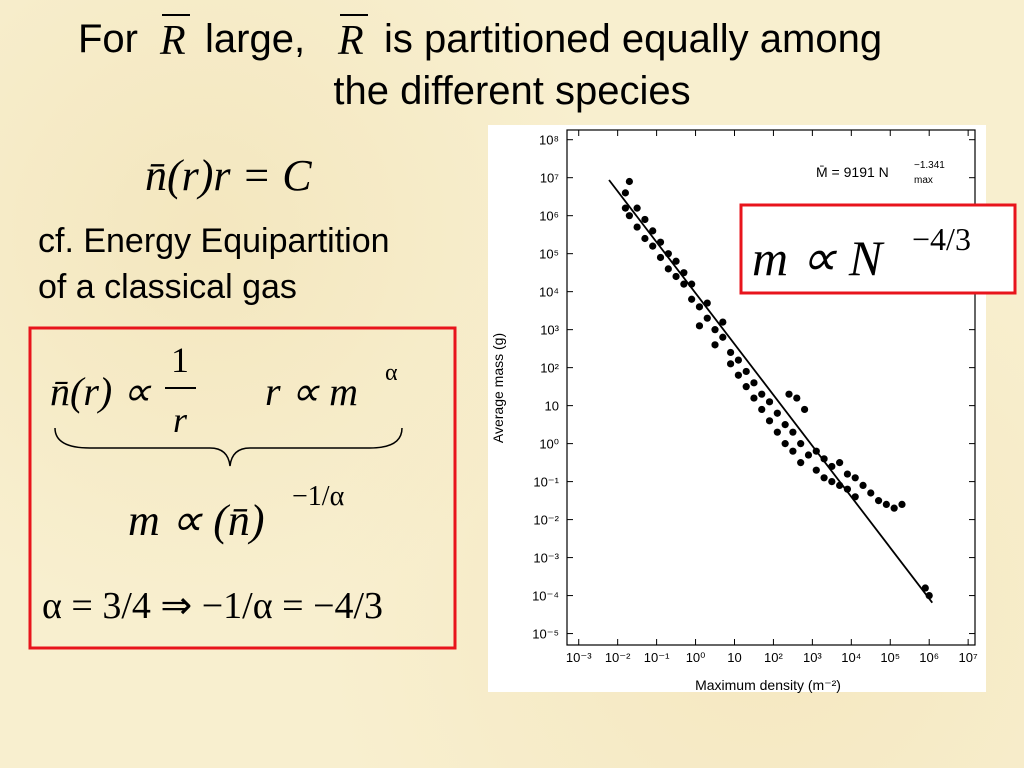 This screenshot has height=768, width=1024. I want to click on y-axis-label: Average mass (g), so click(498, 388).